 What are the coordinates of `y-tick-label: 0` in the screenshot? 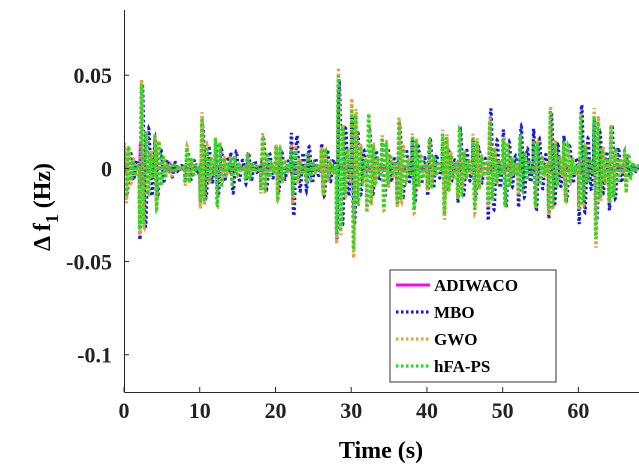 It's located at (106, 168).